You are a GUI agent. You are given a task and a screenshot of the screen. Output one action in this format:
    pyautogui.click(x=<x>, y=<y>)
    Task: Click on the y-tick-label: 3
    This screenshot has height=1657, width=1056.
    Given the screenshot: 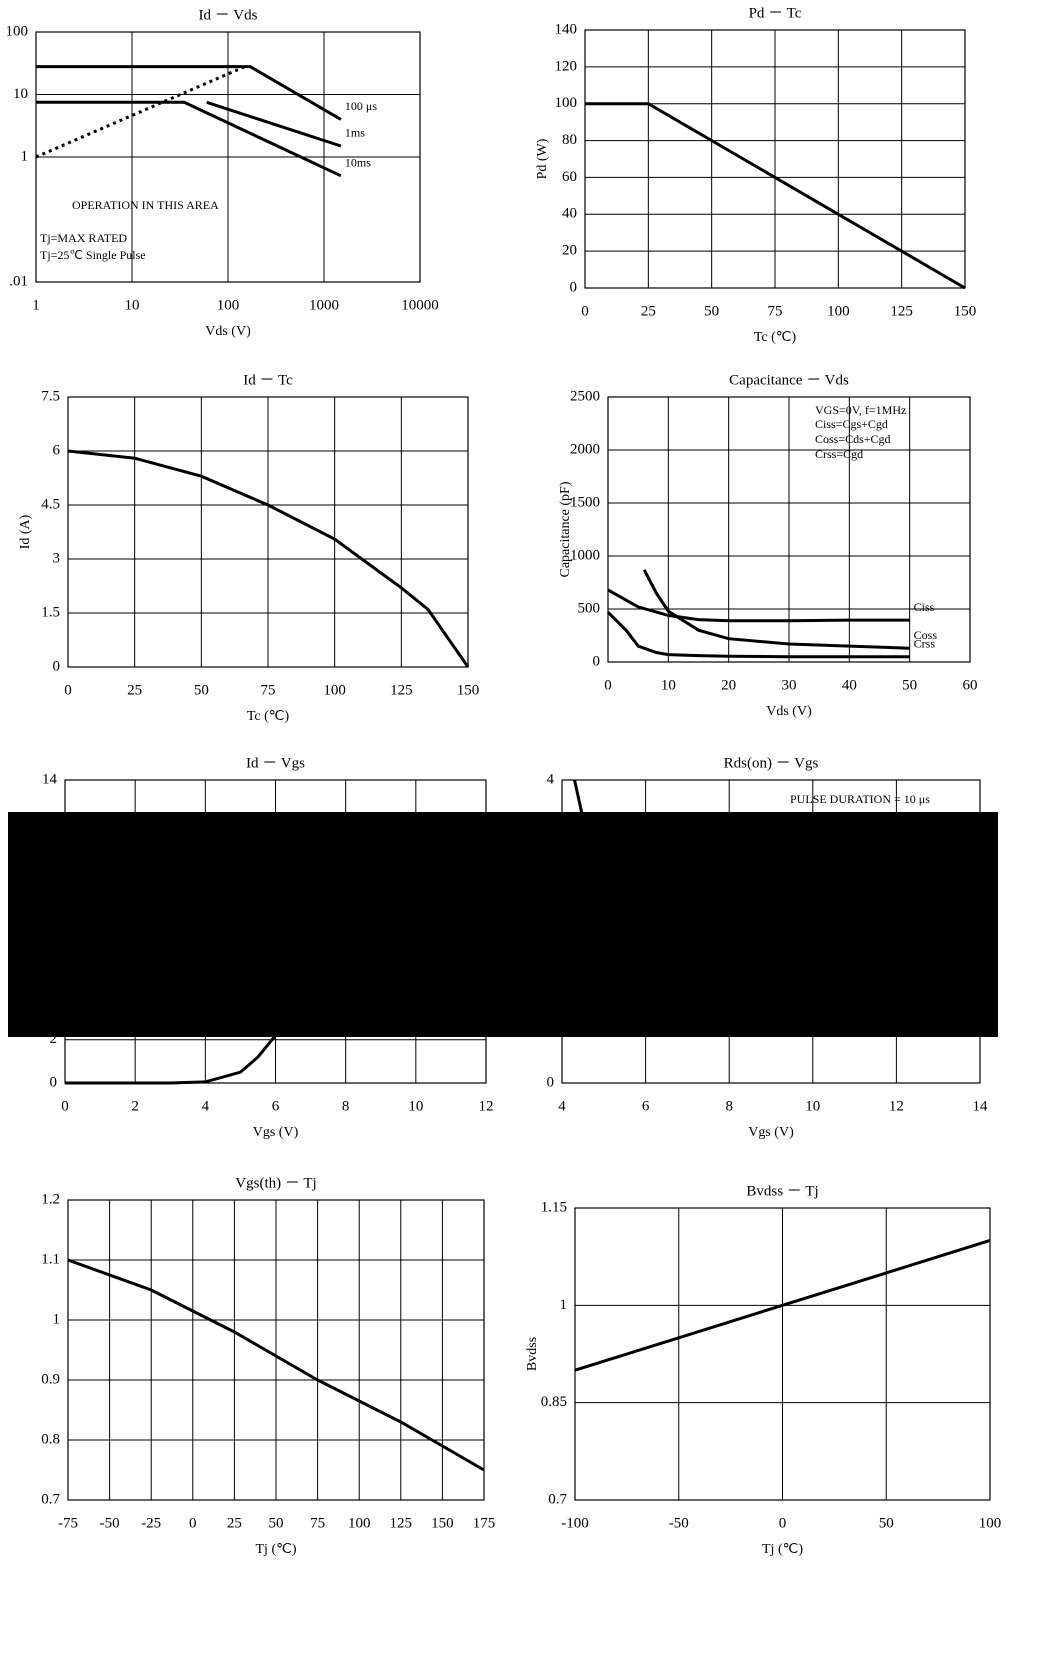 What is the action you would take?
    pyautogui.click(x=57, y=558)
    